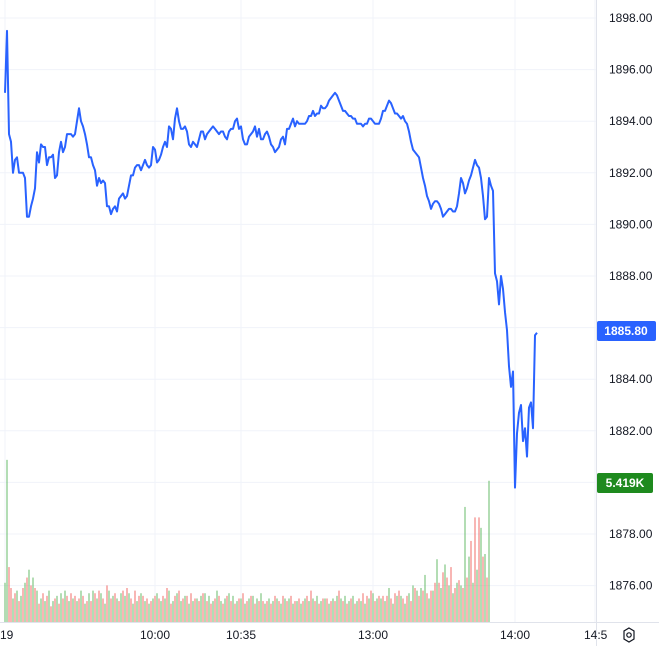 The width and height of the screenshot is (659, 646). I want to click on price-tick-label: 1894.00, so click(631, 121).